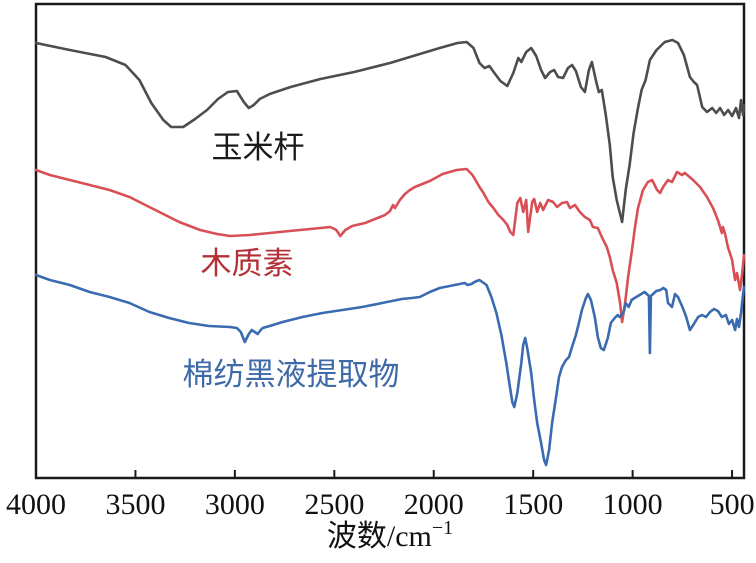 The width and height of the screenshot is (756, 563). What do you see at coordinates (135, 504) in the screenshot?
I see `x-axis-tick-label: 3500` at bounding box center [135, 504].